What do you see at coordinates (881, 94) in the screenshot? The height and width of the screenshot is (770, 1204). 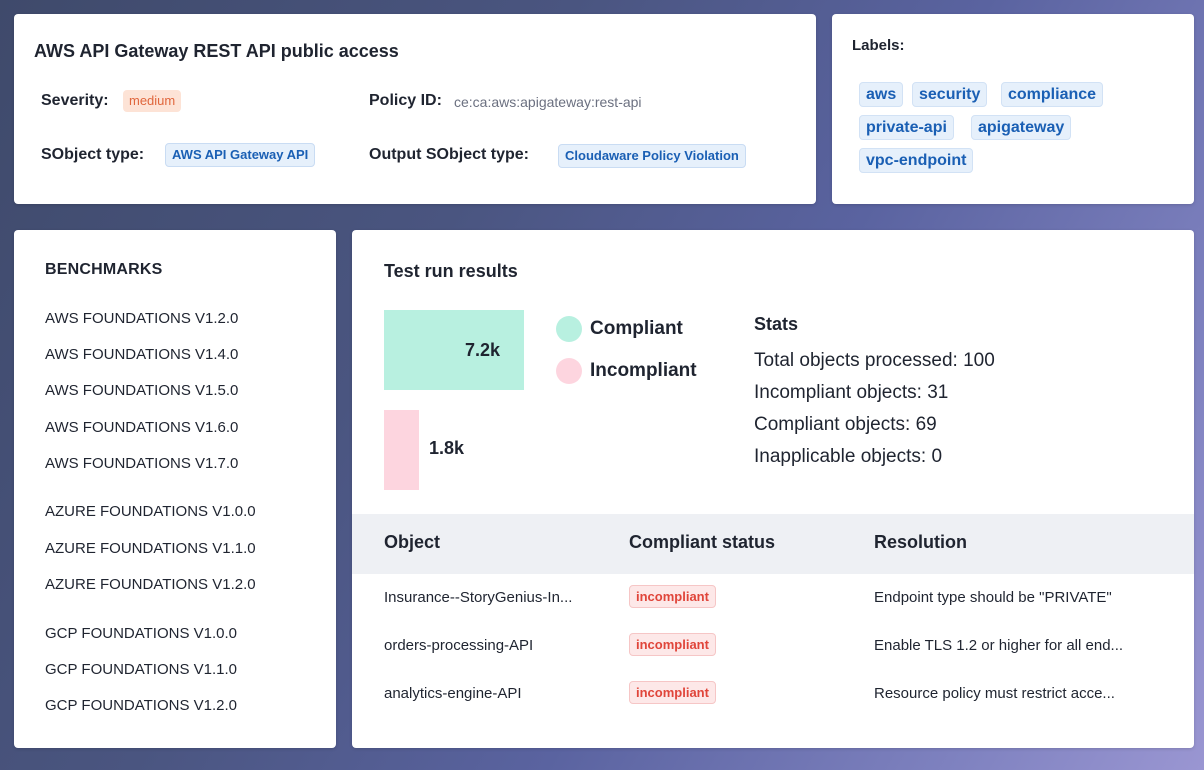 I see `label-chip: aws` at bounding box center [881, 94].